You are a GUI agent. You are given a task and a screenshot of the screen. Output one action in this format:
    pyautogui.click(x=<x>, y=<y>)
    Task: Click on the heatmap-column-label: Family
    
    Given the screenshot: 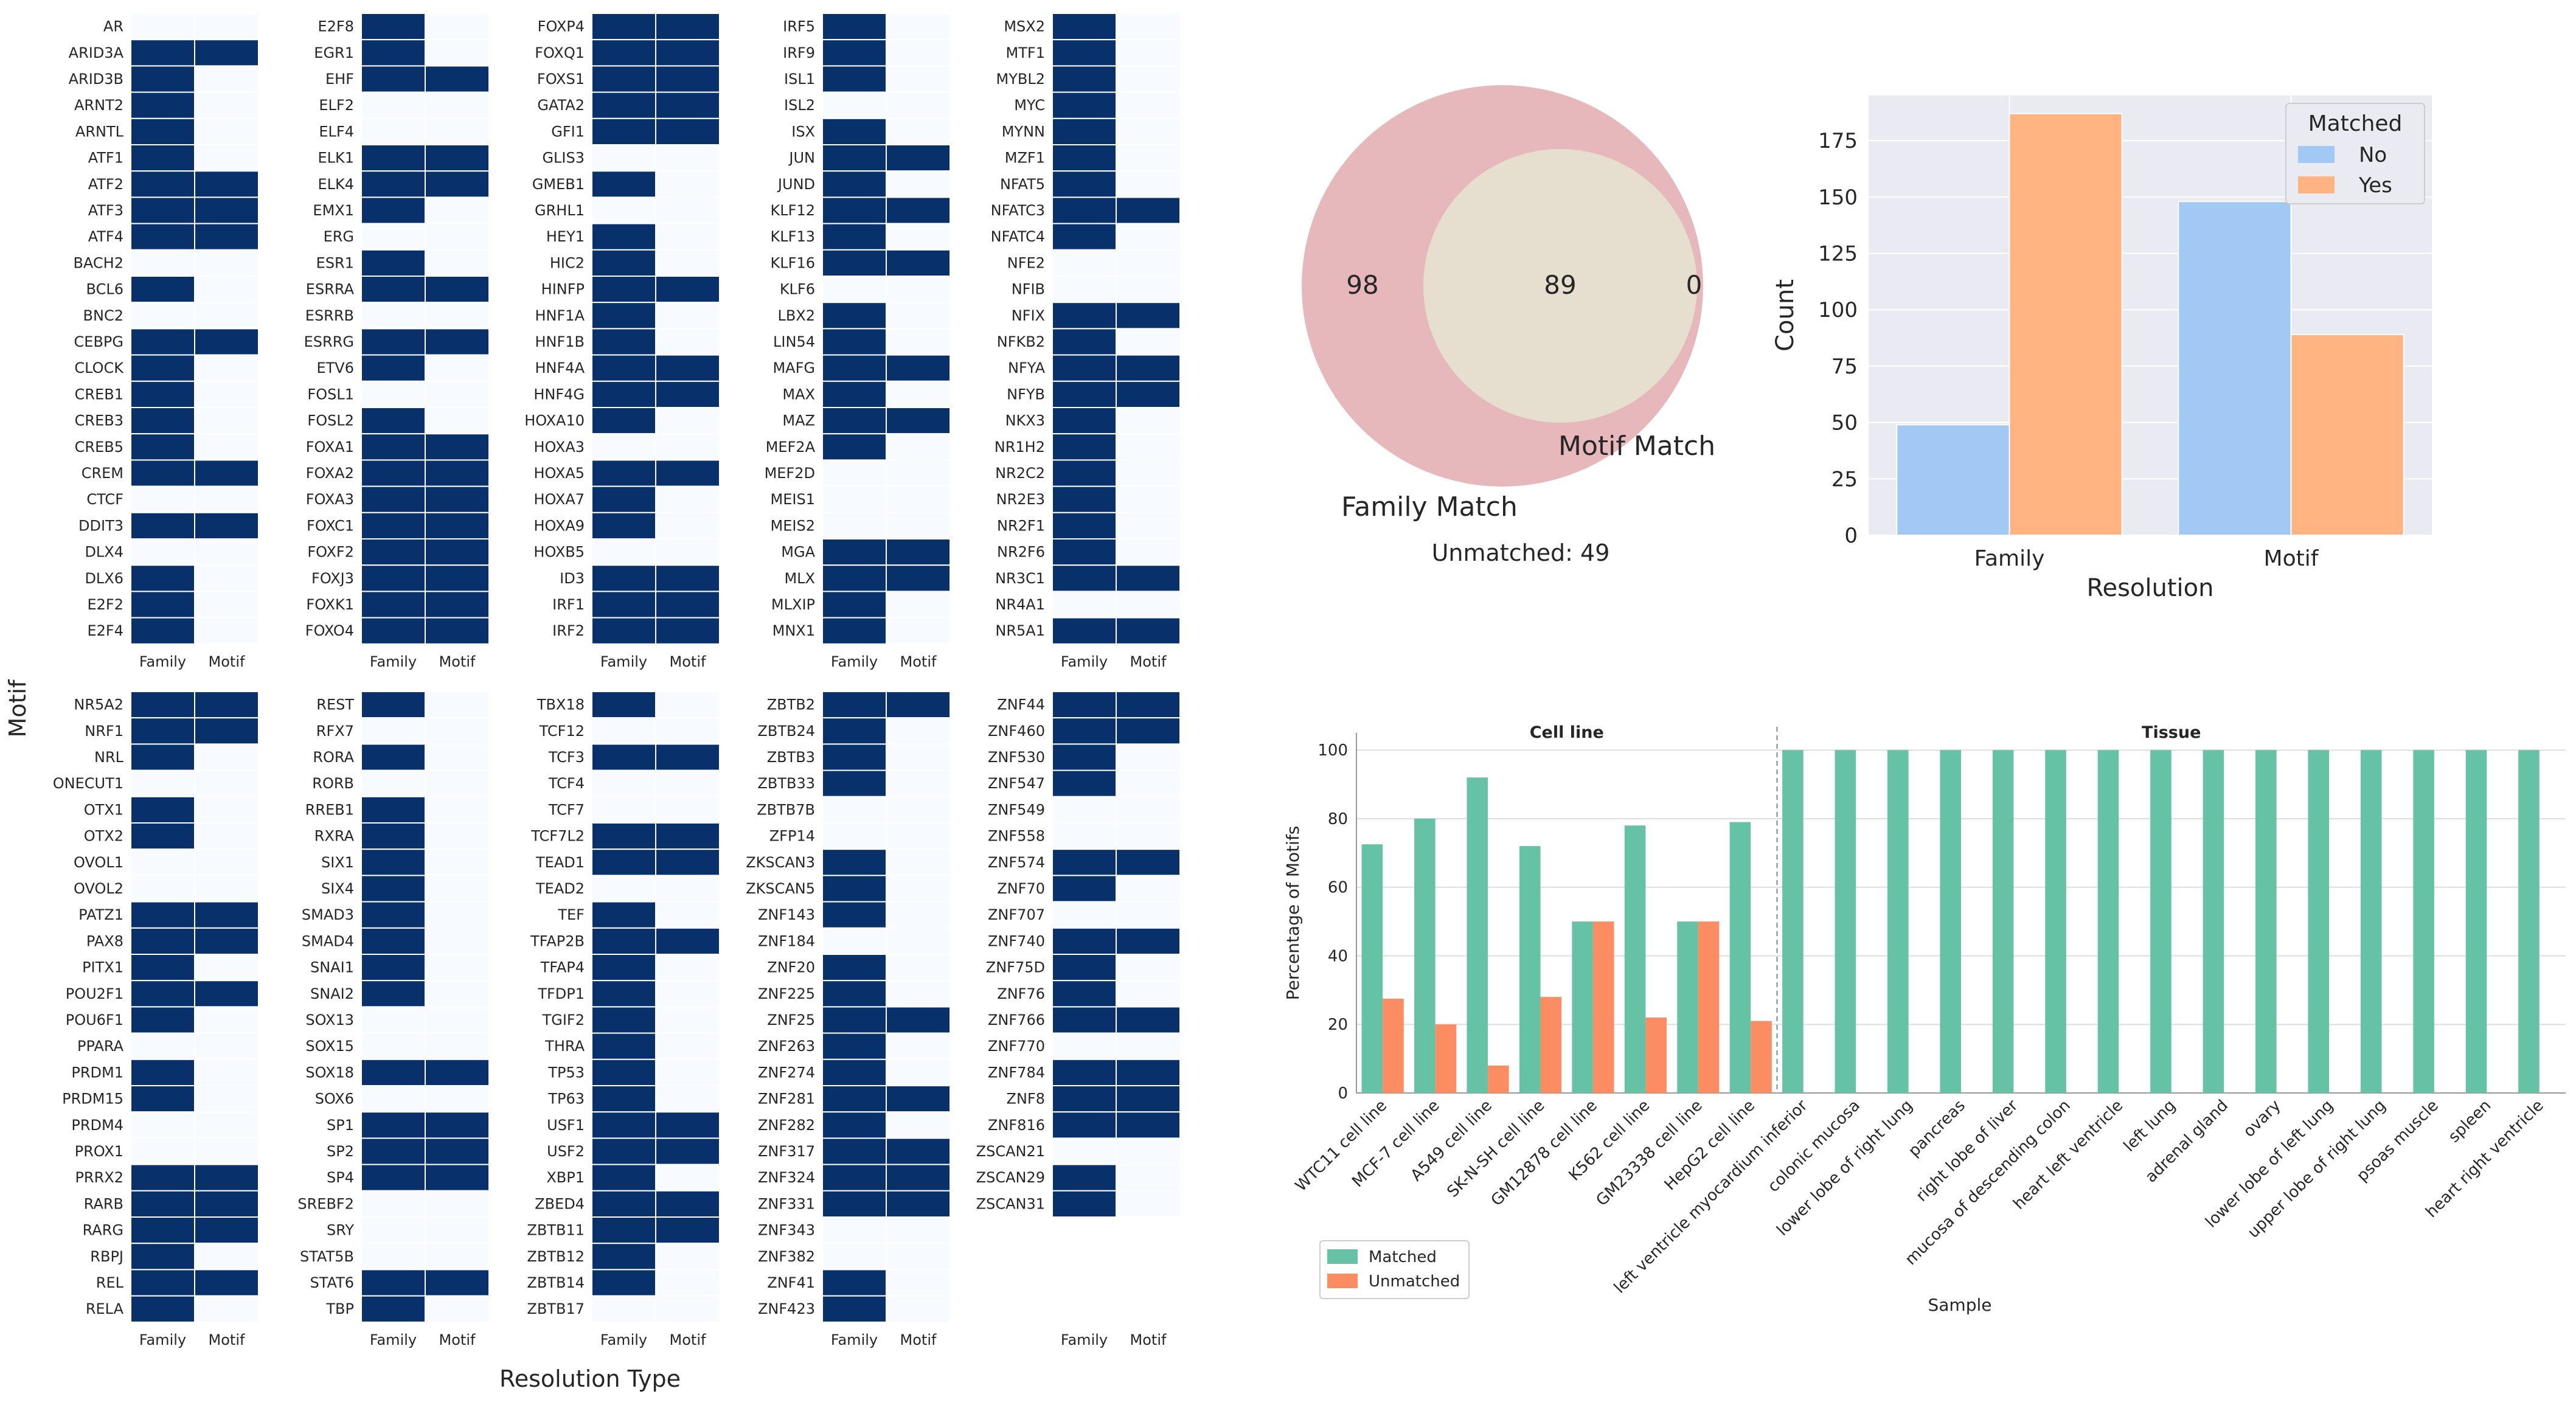 What is the action you would take?
    pyautogui.click(x=162, y=661)
    